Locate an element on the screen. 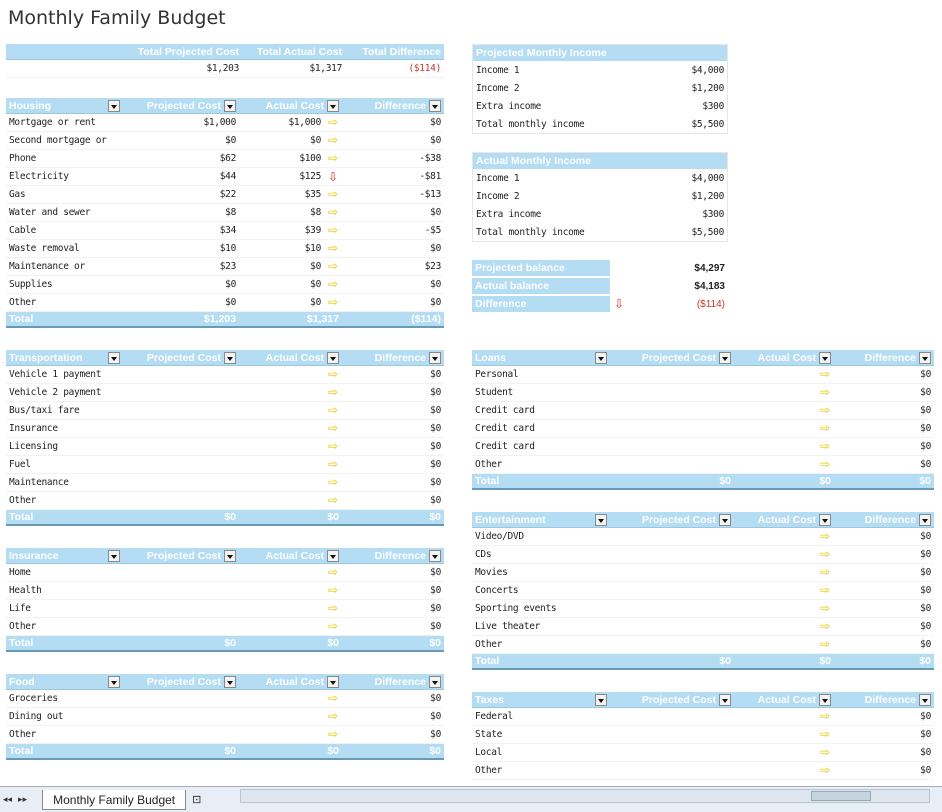 The image size is (942, 812). row-label: Vehicle 2 payment is located at coordinates (55, 392).